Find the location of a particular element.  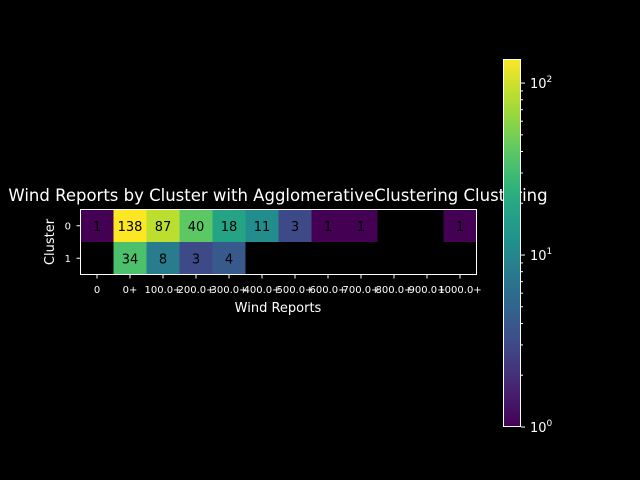

colorbar-tick-label: 100 is located at coordinates (541, 427).